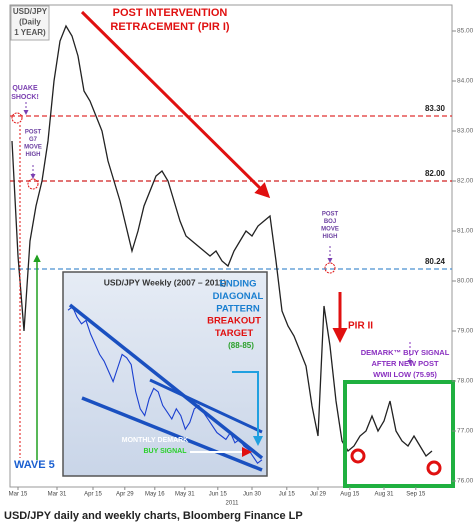 The image size is (474, 525). Describe the element at coordinates (318, 495) in the screenshot. I see `x-tick-label: Jul 29` at that location.